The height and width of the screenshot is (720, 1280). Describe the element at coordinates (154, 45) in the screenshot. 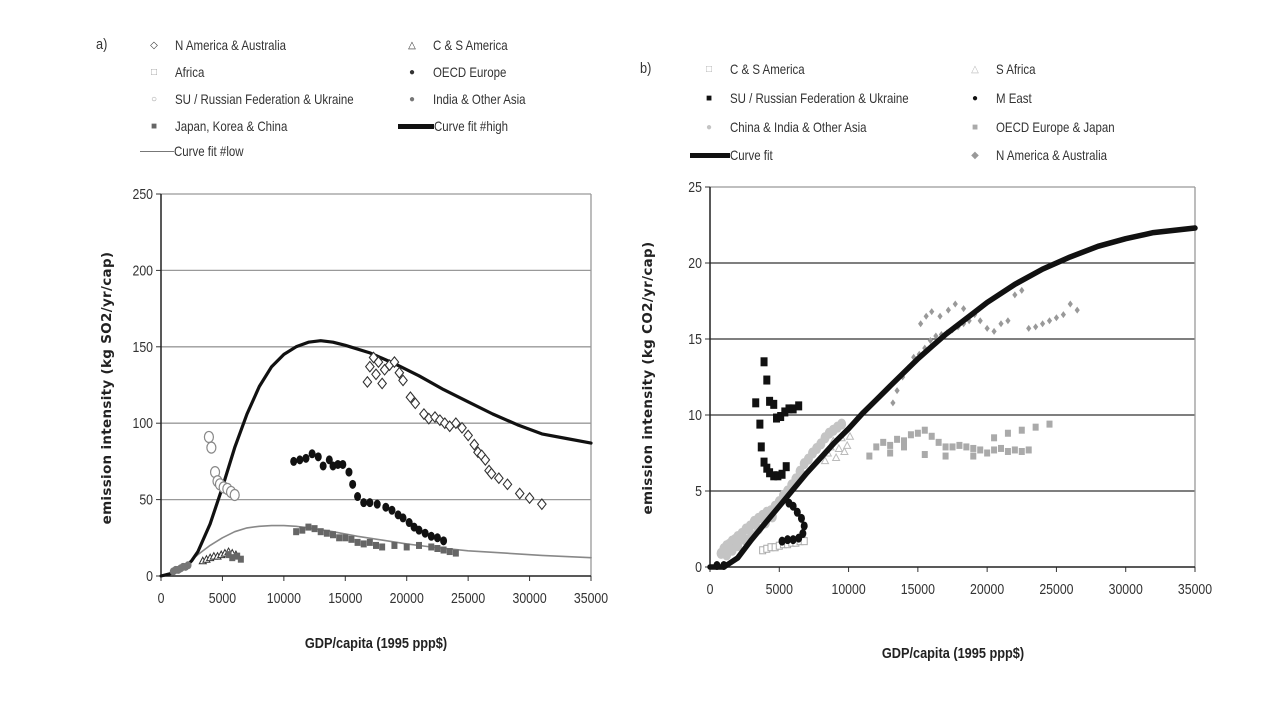

I see `open-diamond-icon: ◇` at that location.